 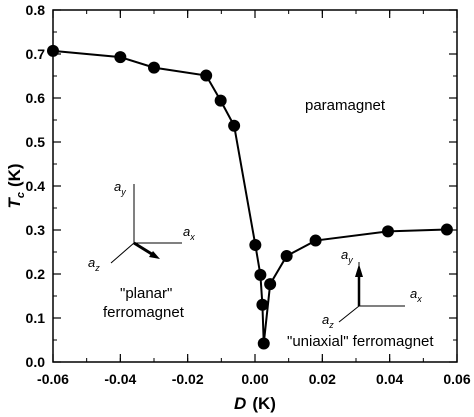 I want to click on y-tick-label: 0.6, so click(x=36, y=98).